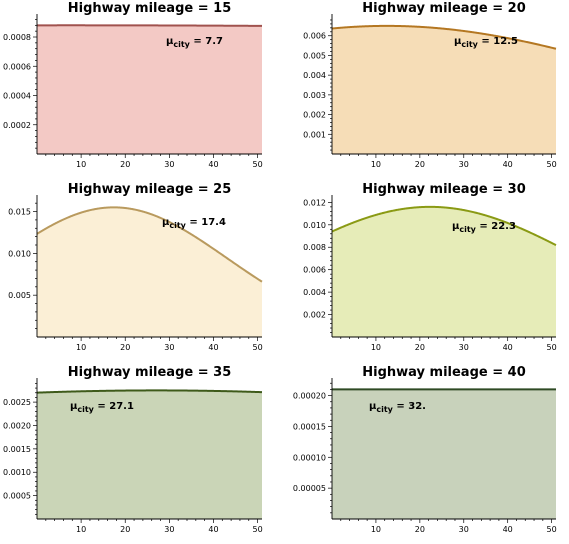 The width and height of the screenshot is (569, 544). Describe the element at coordinates (17, 496) in the screenshot. I see `y-tick-label: 0.0005` at that location.